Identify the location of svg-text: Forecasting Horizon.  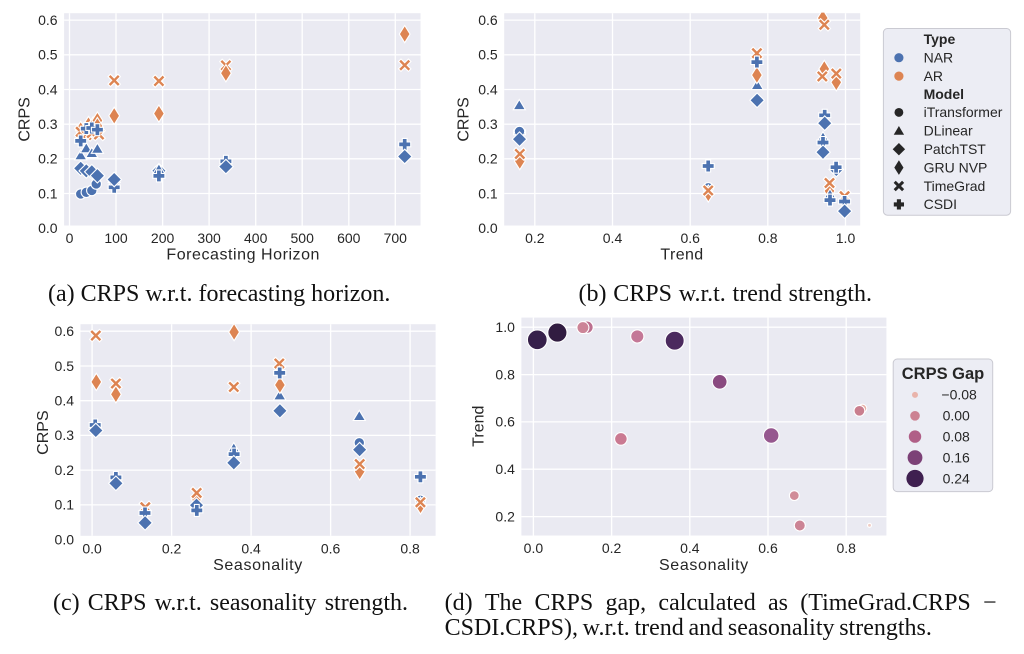
(243, 255).